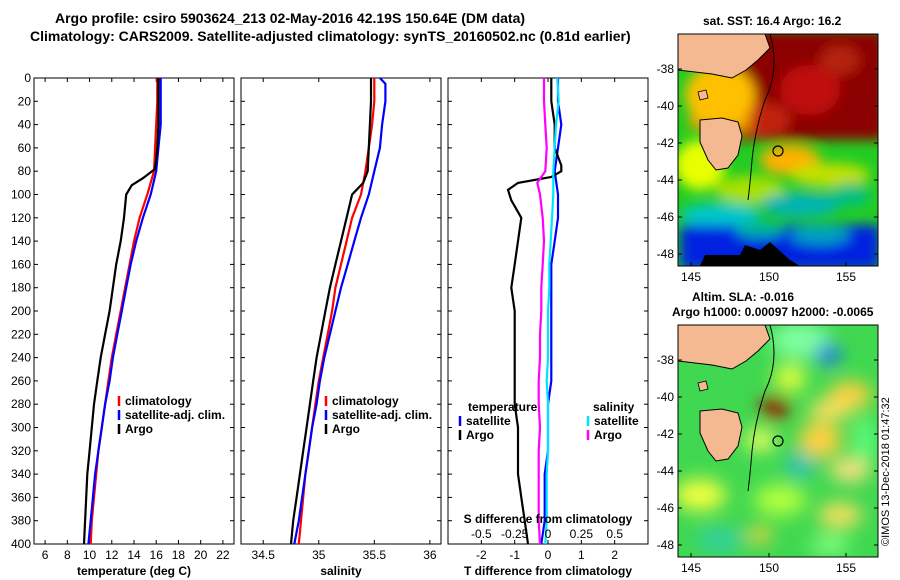 The height and width of the screenshot is (580, 900). Describe the element at coordinates (614, 555) in the screenshot. I see `x-tick-label: 2` at that location.